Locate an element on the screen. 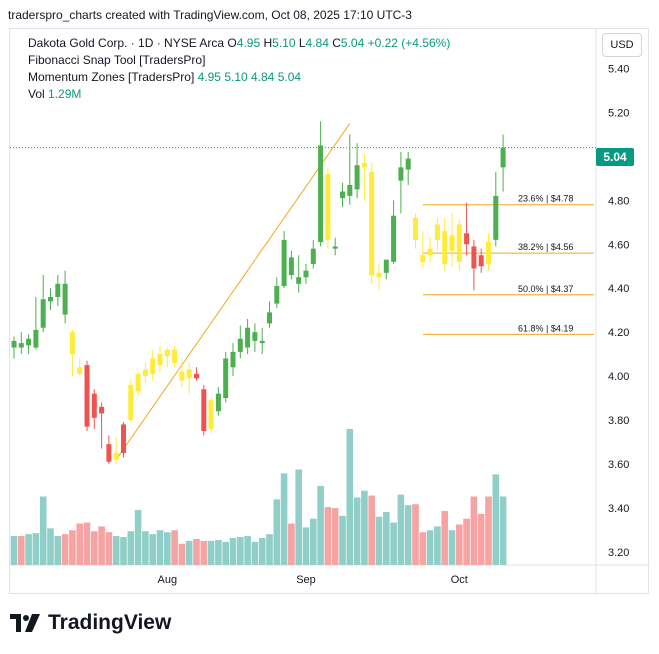 The height and width of the screenshot is (654, 659). indicator-fibonacci-legend: Fibonacci Snap Tool [TradersPro] is located at coordinates (116, 60).